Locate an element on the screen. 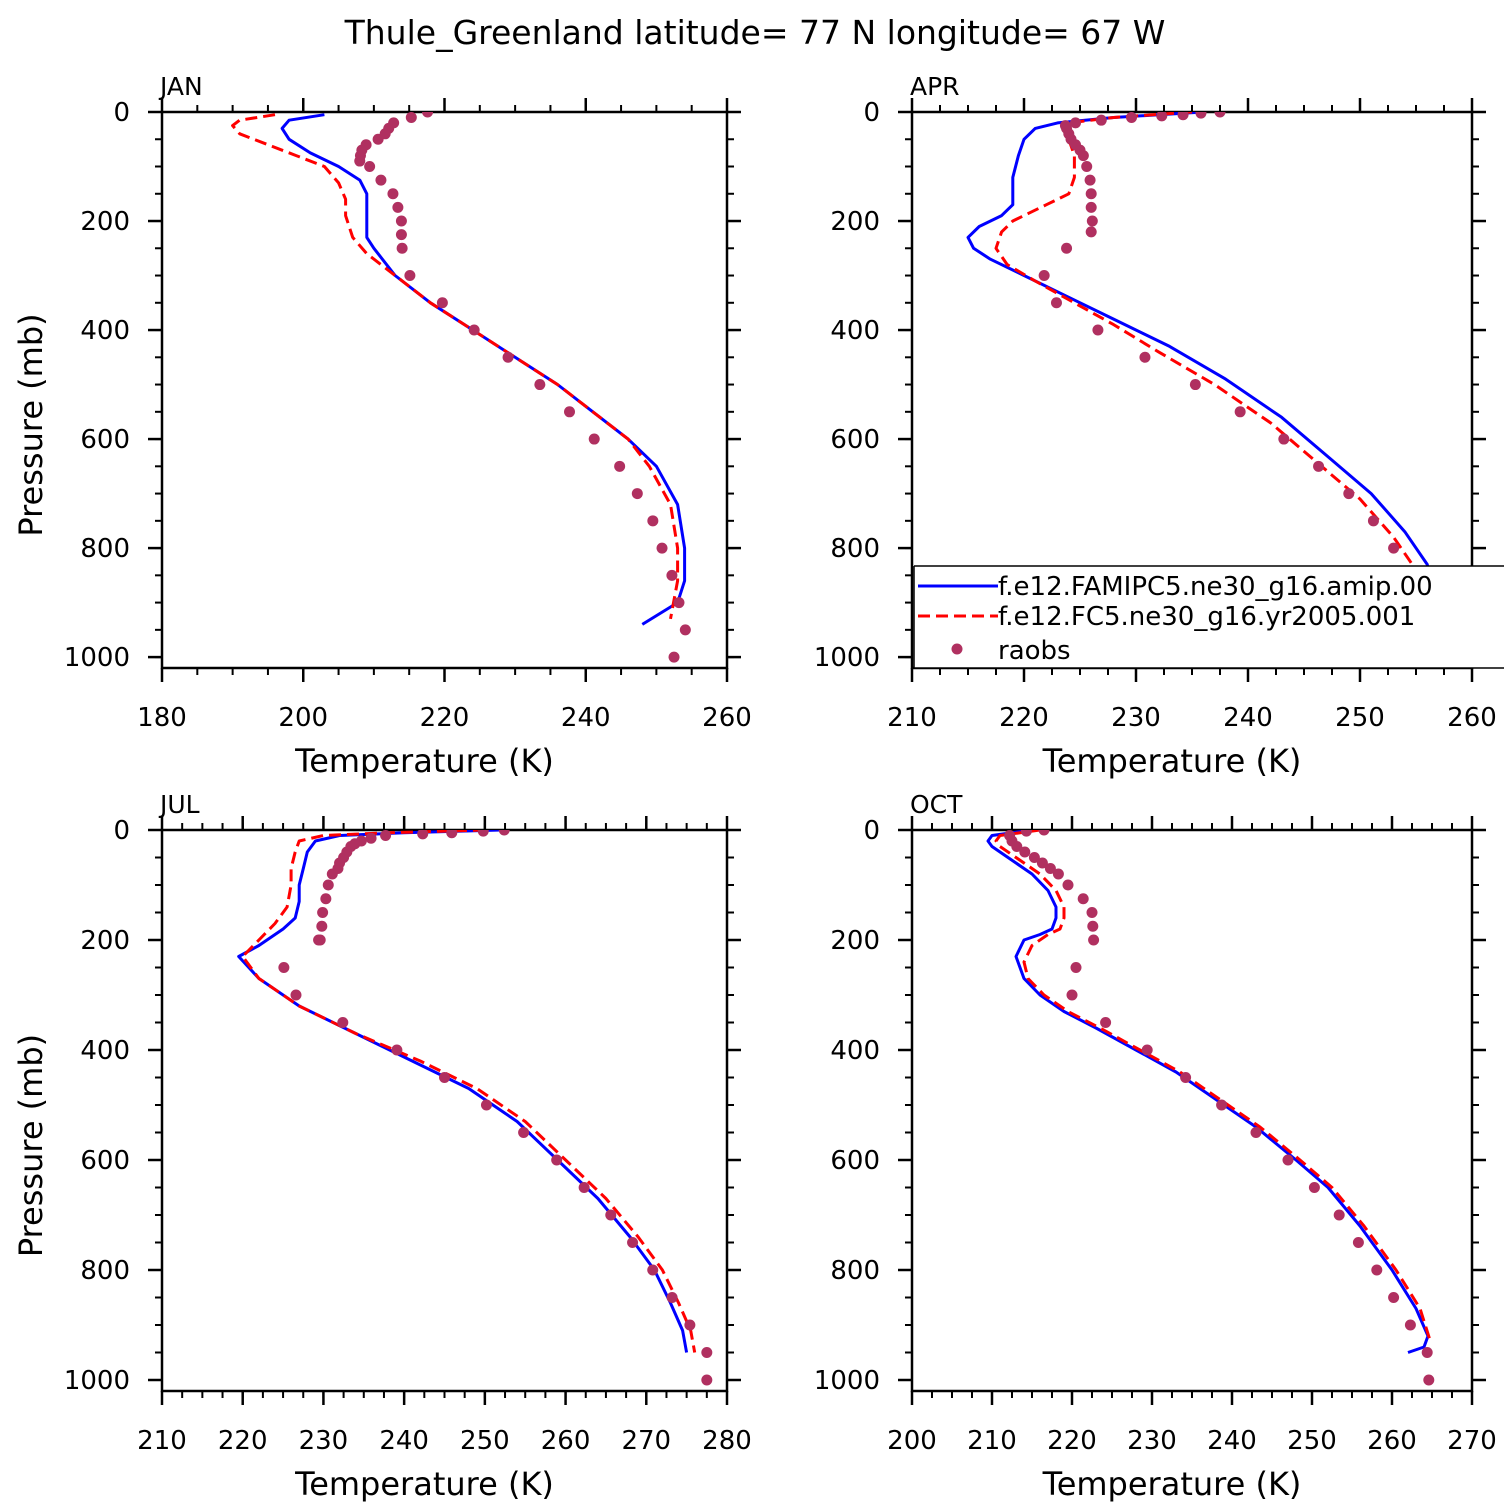  fc5-series-line is located at coordinates (1213, 1086).